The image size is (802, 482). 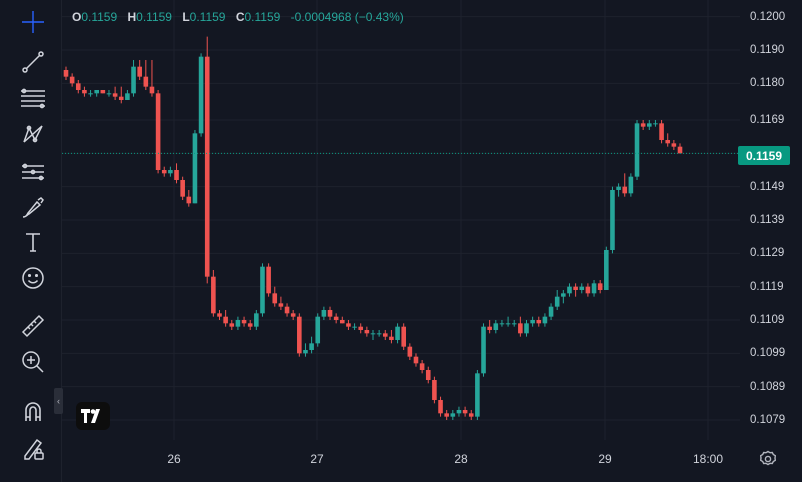 I want to click on text-icon, so click(x=33, y=242).